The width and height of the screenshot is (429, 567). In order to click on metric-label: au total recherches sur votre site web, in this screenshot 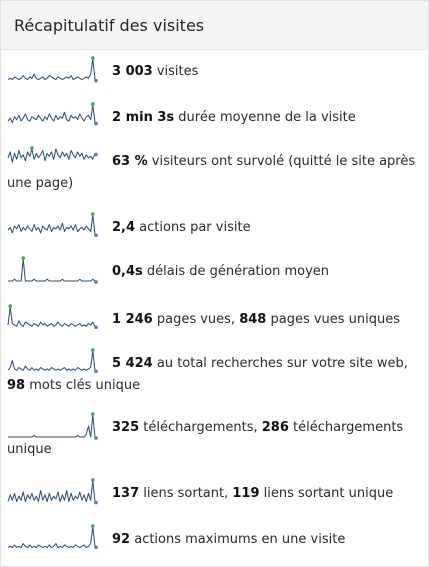, I will do `click(280, 363)`.